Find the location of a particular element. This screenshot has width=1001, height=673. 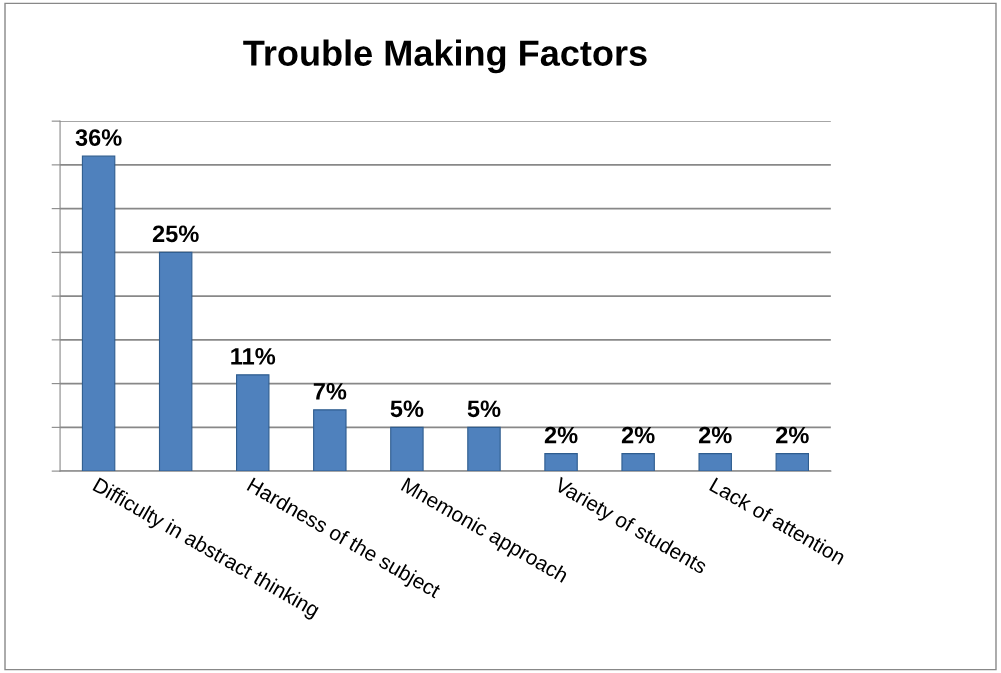

chart-title: Trouble Making Factors is located at coordinates (445, 56).